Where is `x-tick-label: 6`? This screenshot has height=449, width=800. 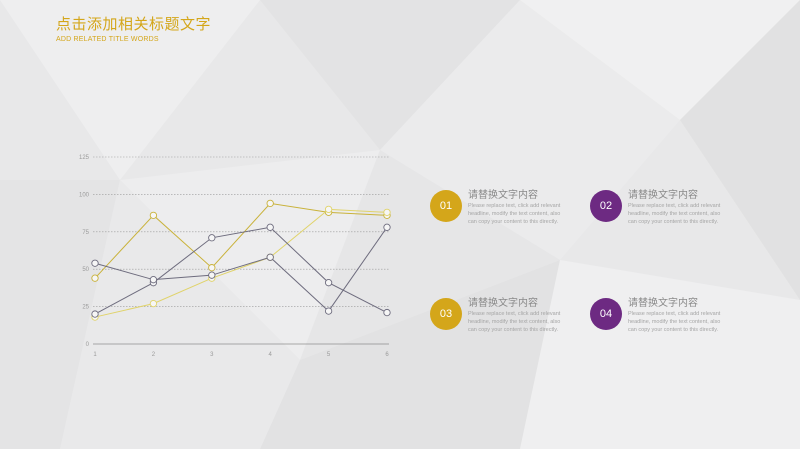 x-tick-label: 6 is located at coordinates (387, 355).